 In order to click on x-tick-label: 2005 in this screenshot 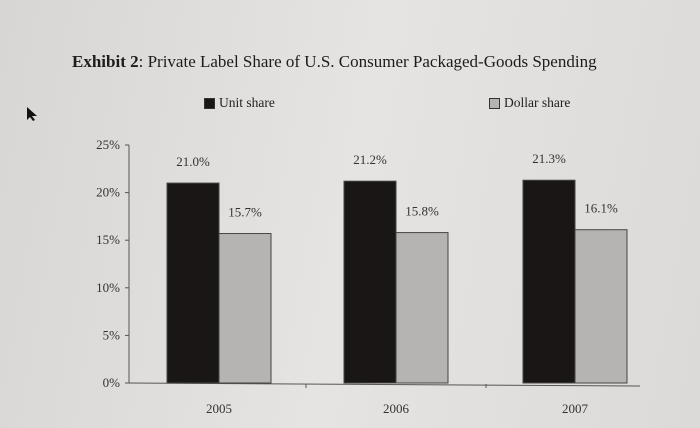, I will do `click(219, 408)`.